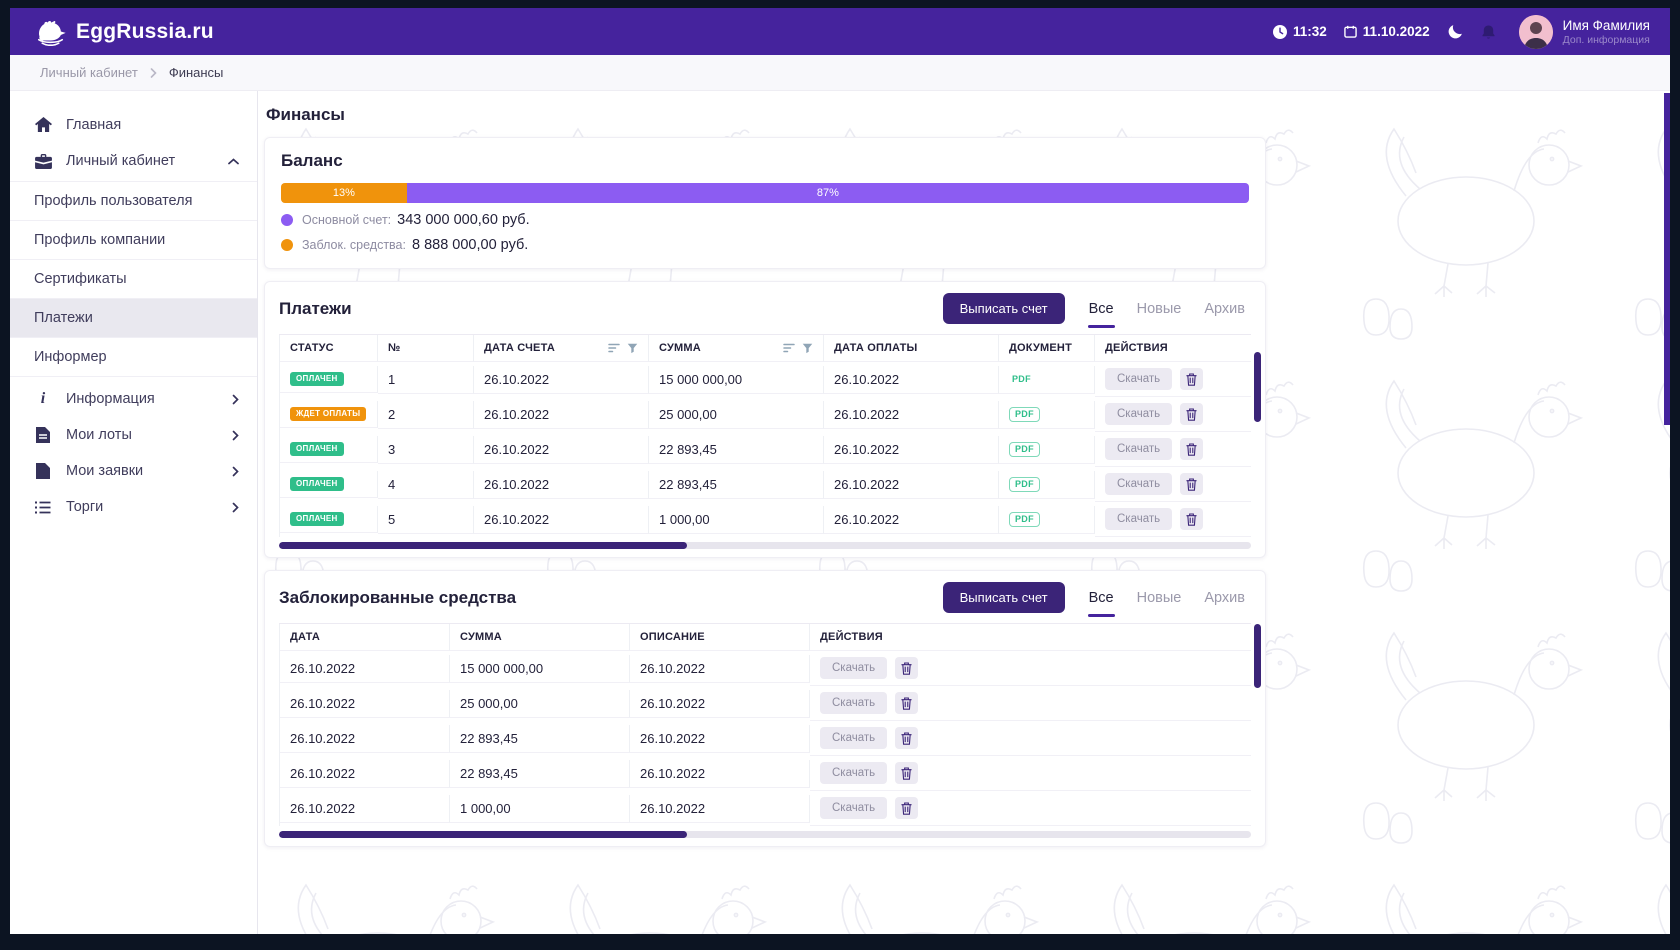 This screenshot has height=950, width=1680. I want to click on sidebar-item-information: i Информация, so click(133, 399).